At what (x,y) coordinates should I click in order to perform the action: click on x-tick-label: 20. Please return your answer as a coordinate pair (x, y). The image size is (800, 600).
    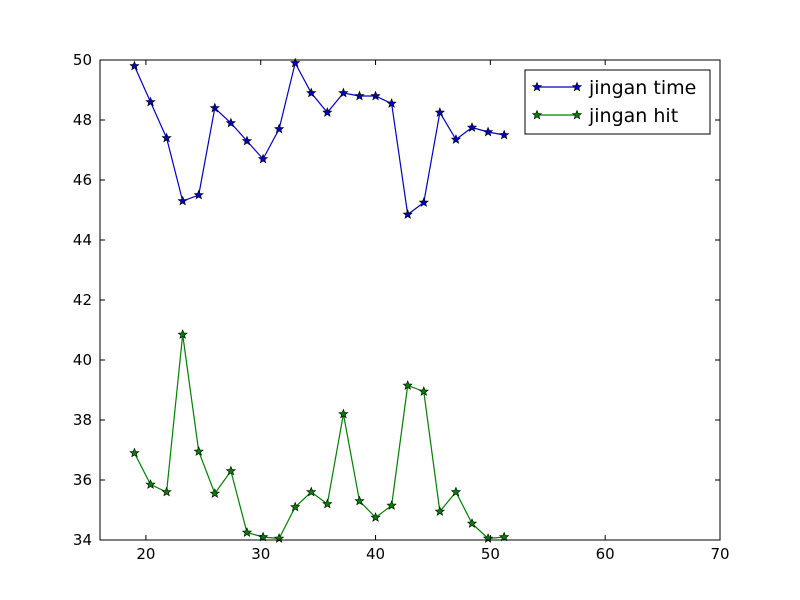
    Looking at the image, I should click on (145, 554).